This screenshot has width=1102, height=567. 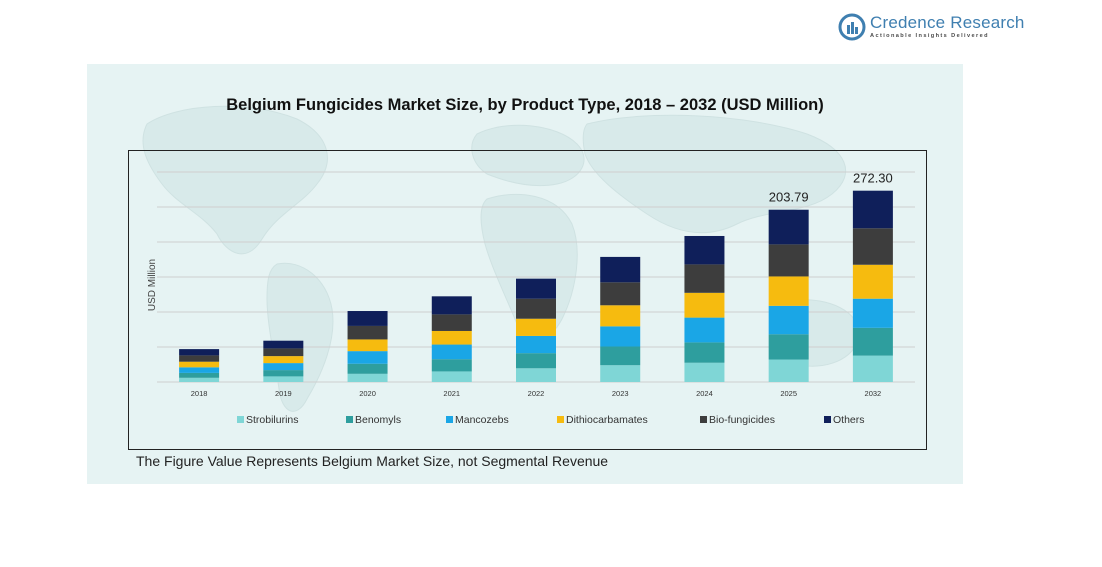 What do you see at coordinates (283, 367) in the screenshot?
I see `bar-segment-mancozebs-2019` at bounding box center [283, 367].